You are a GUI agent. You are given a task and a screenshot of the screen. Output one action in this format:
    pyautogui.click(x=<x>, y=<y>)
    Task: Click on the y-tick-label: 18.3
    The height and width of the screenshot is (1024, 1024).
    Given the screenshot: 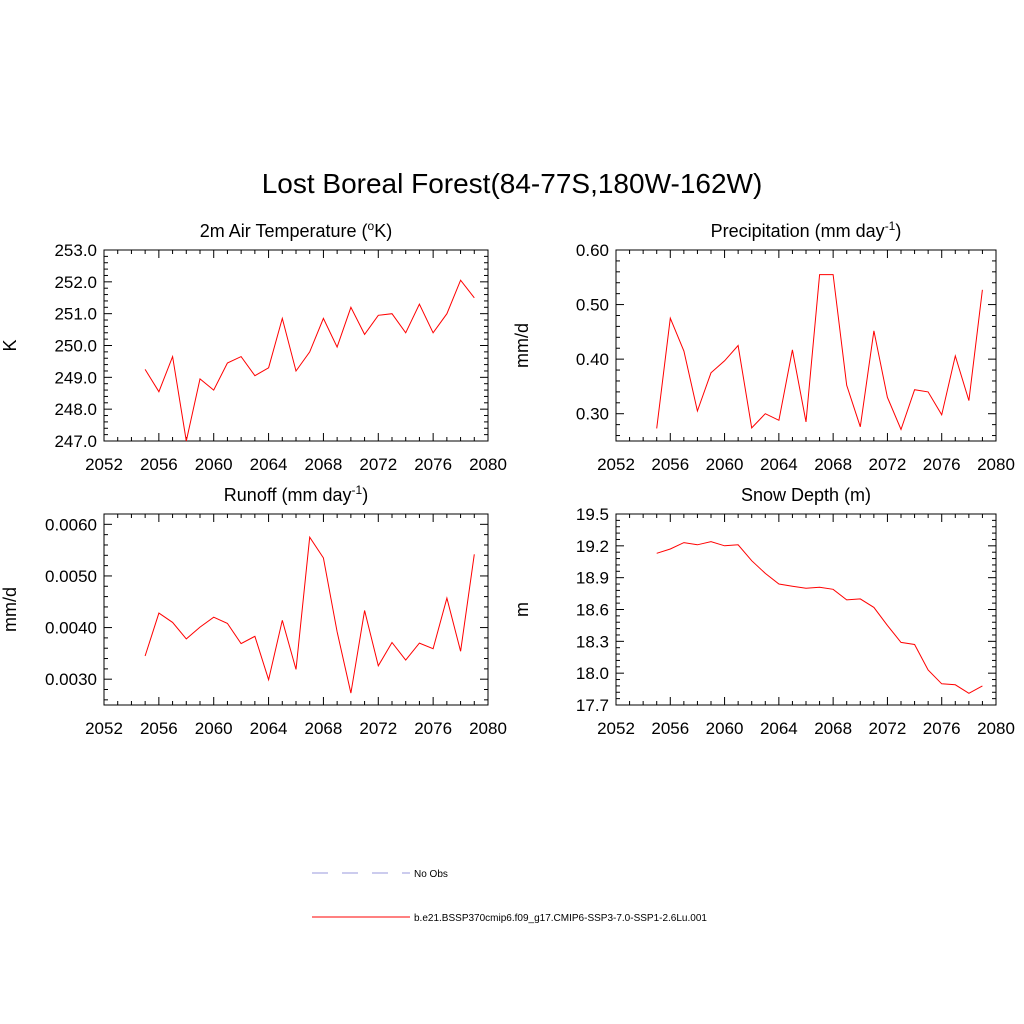 What is the action you would take?
    pyautogui.click(x=592, y=641)
    